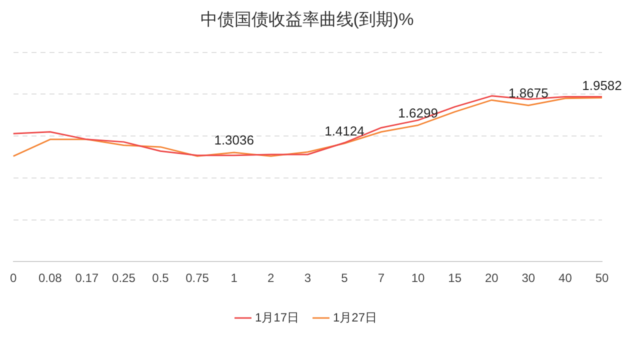  What do you see at coordinates (198, 278) in the screenshot?
I see `x-tick-label: 0.75` at bounding box center [198, 278].